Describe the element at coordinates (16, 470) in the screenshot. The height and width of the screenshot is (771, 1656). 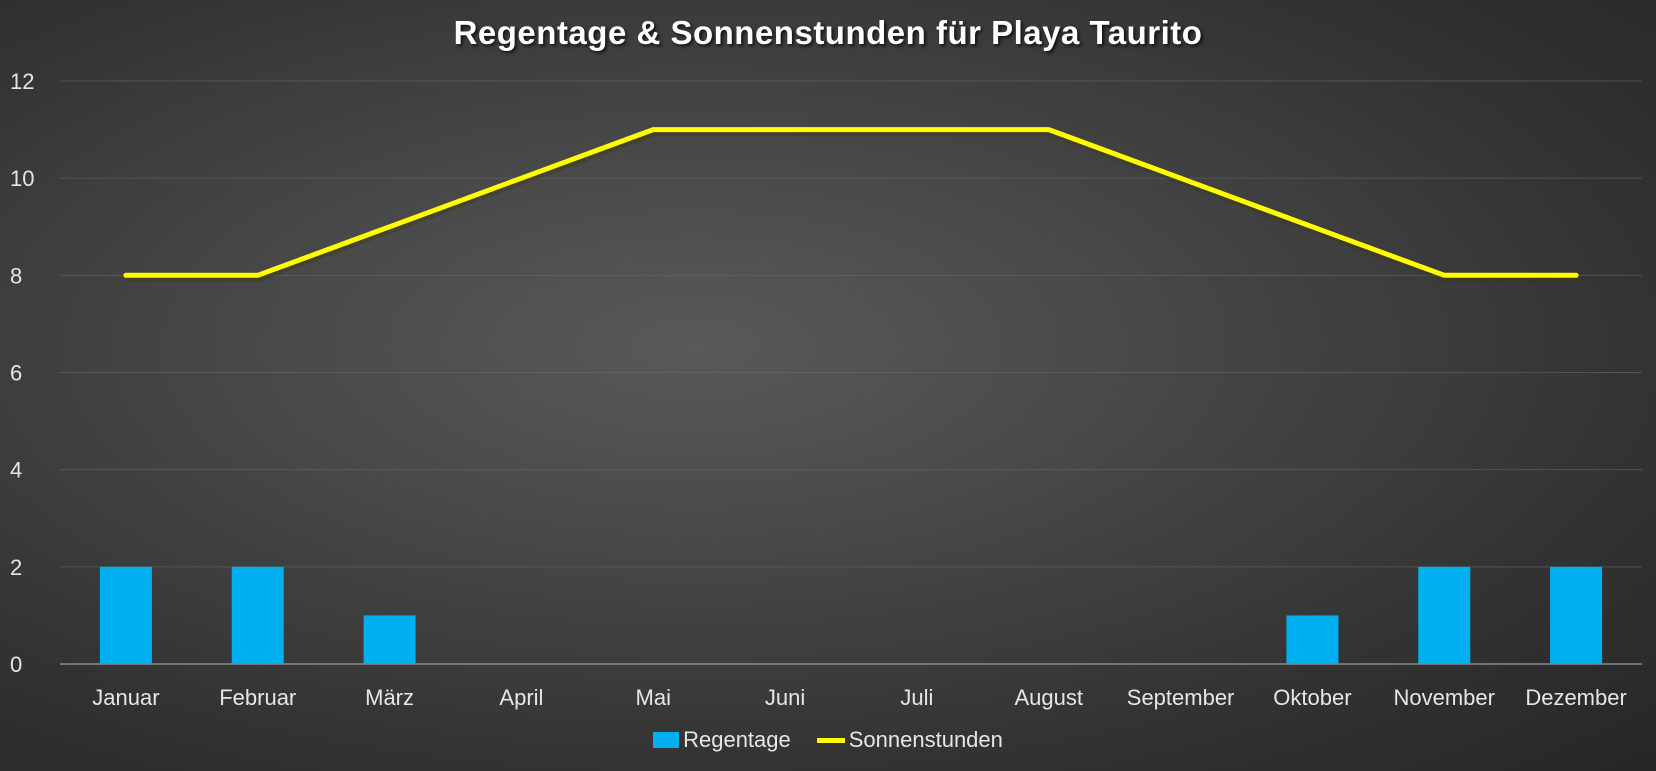
I see `y-tick-label: 4` at that location.